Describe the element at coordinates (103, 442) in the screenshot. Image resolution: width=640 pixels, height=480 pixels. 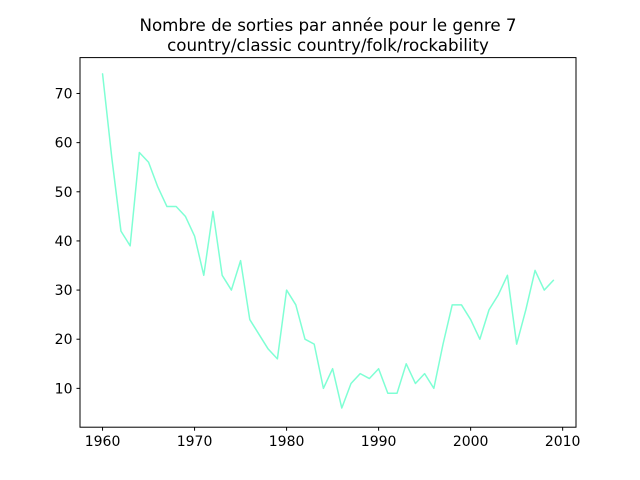
I see `x-tick-label: 1960` at that location.